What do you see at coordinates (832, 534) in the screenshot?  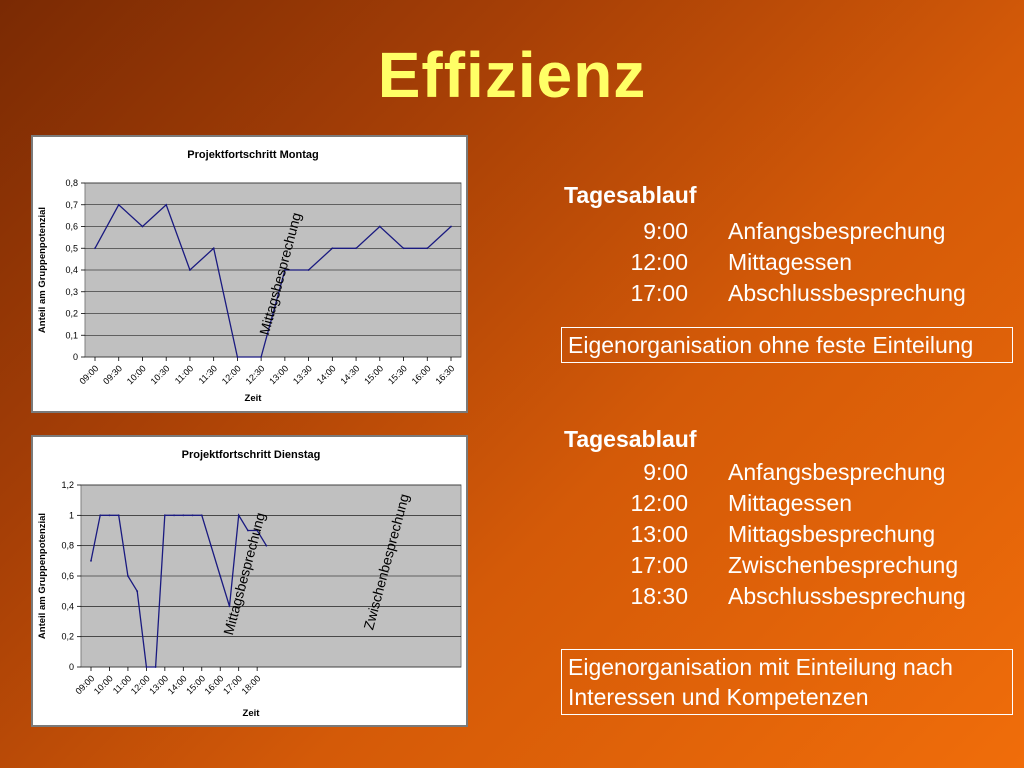 I see `schedule-event: Mittagsbesprechung` at bounding box center [832, 534].